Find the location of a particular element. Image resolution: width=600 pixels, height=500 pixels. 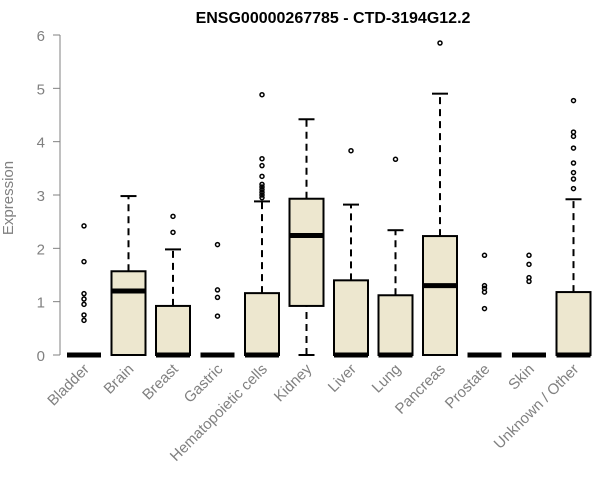

box-skin is located at coordinates (529, 305).